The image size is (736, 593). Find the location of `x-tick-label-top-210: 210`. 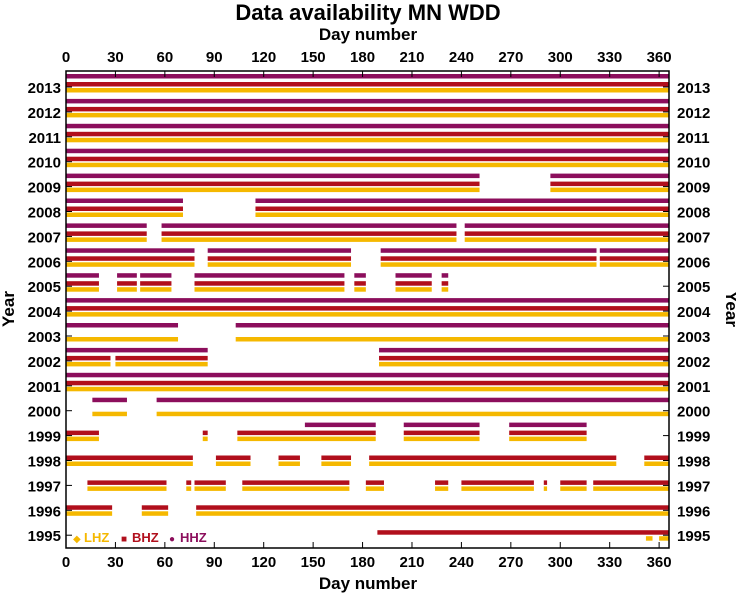

x-tick-label-top-210: 210 is located at coordinates (411, 57).